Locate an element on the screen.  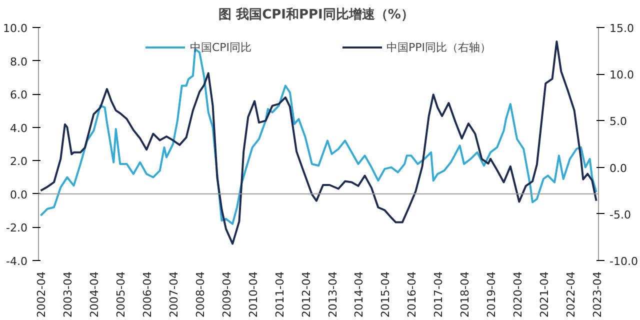
x-tick-label: 2021-04 is located at coordinates (544, 294).